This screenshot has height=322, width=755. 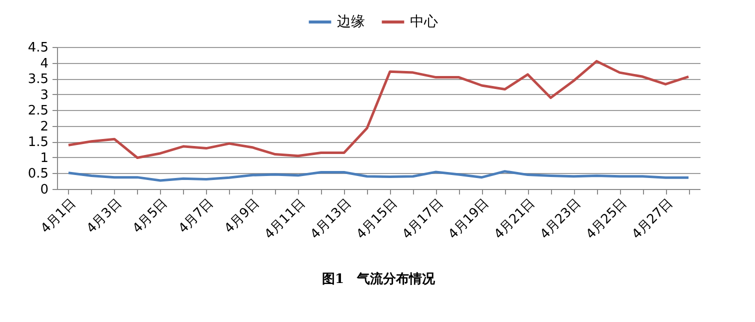 What do you see at coordinates (38, 111) in the screenshot?
I see `y-tick-label: 2.5` at bounding box center [38, 111].